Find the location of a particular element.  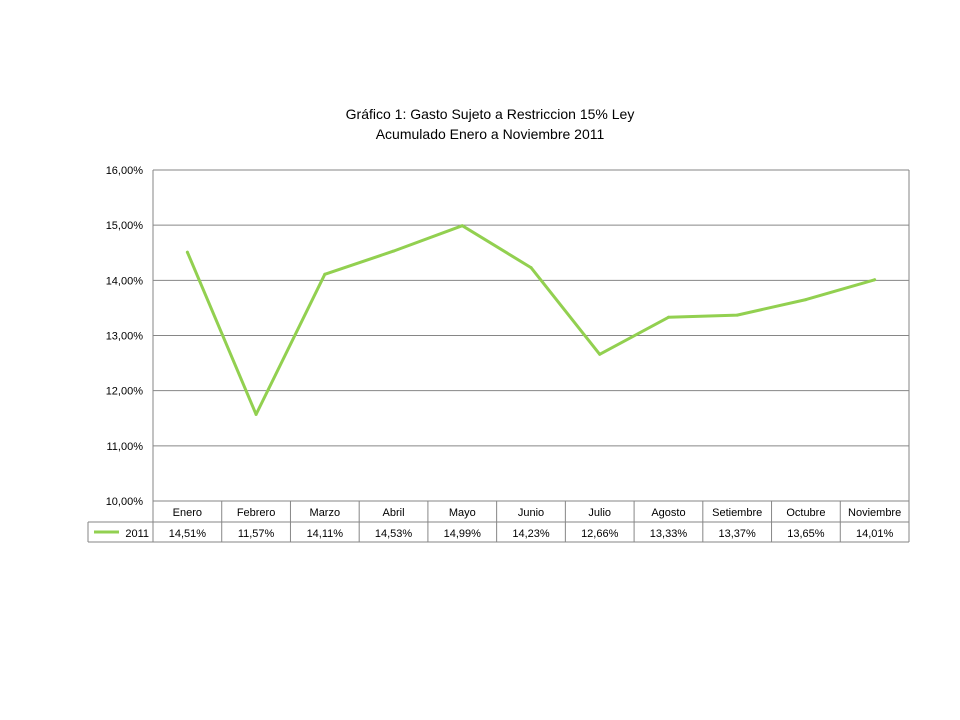

category-label: Mayo is located at coordinates (462, 513).